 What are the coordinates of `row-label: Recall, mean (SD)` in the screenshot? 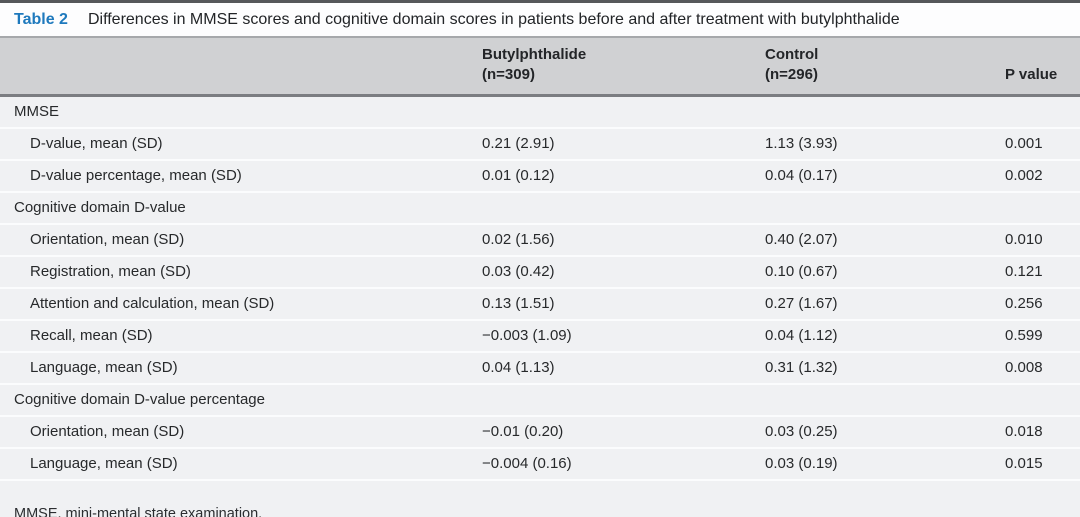 It's located at (241, 336).